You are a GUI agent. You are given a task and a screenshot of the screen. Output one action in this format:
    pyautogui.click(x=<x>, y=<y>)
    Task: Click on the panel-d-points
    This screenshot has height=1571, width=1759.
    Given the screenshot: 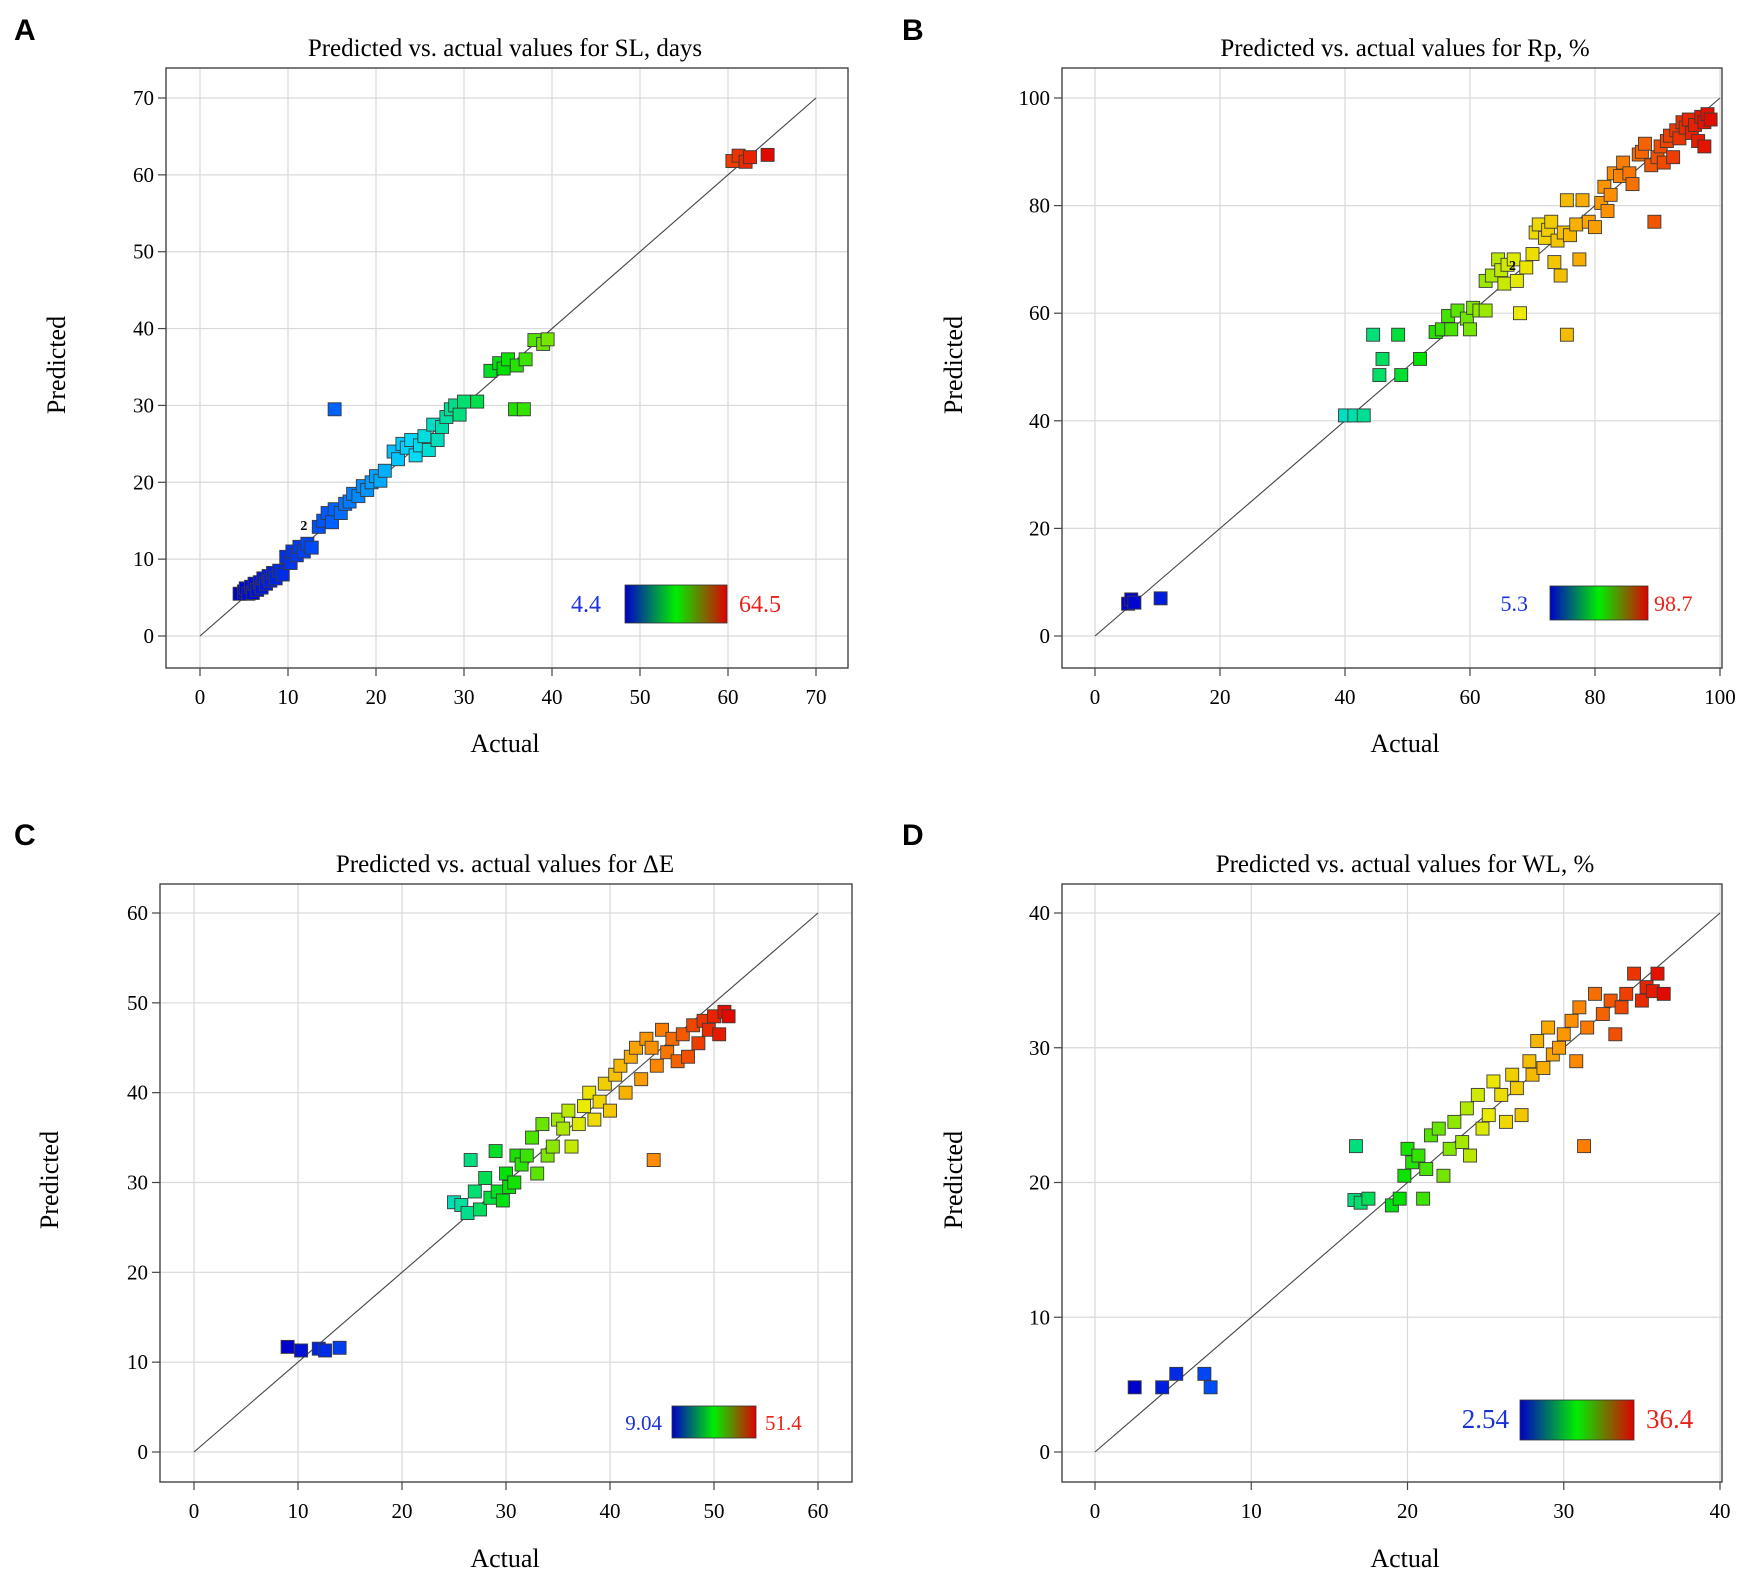 What is the action you would take?
    pyautogui.click(x=1399, y=1180)
    